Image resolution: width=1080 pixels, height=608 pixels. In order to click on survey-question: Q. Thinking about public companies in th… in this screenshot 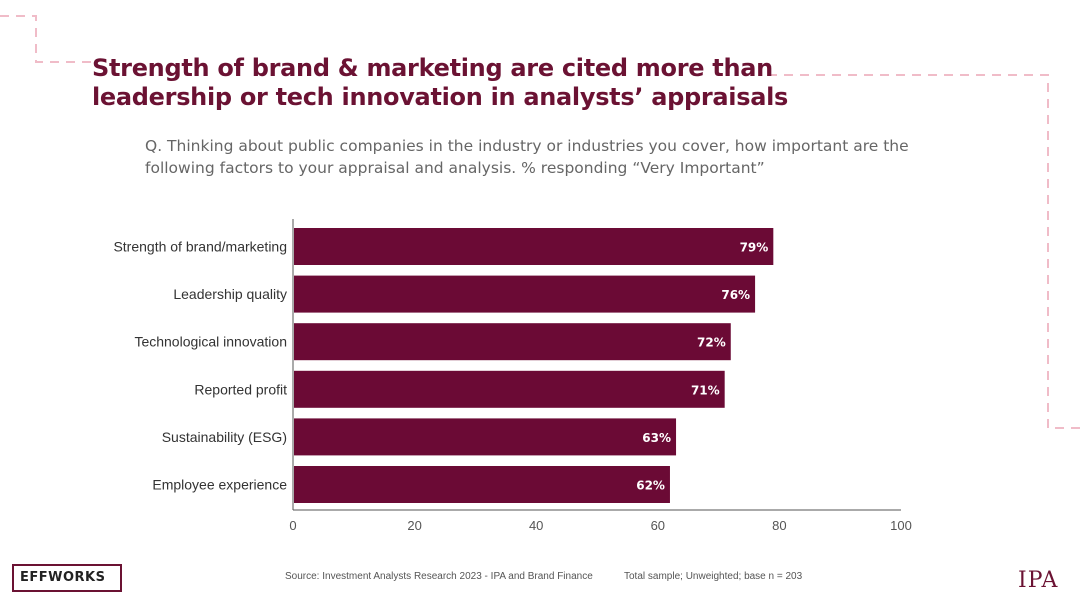, I will do `click(527, 157)`.